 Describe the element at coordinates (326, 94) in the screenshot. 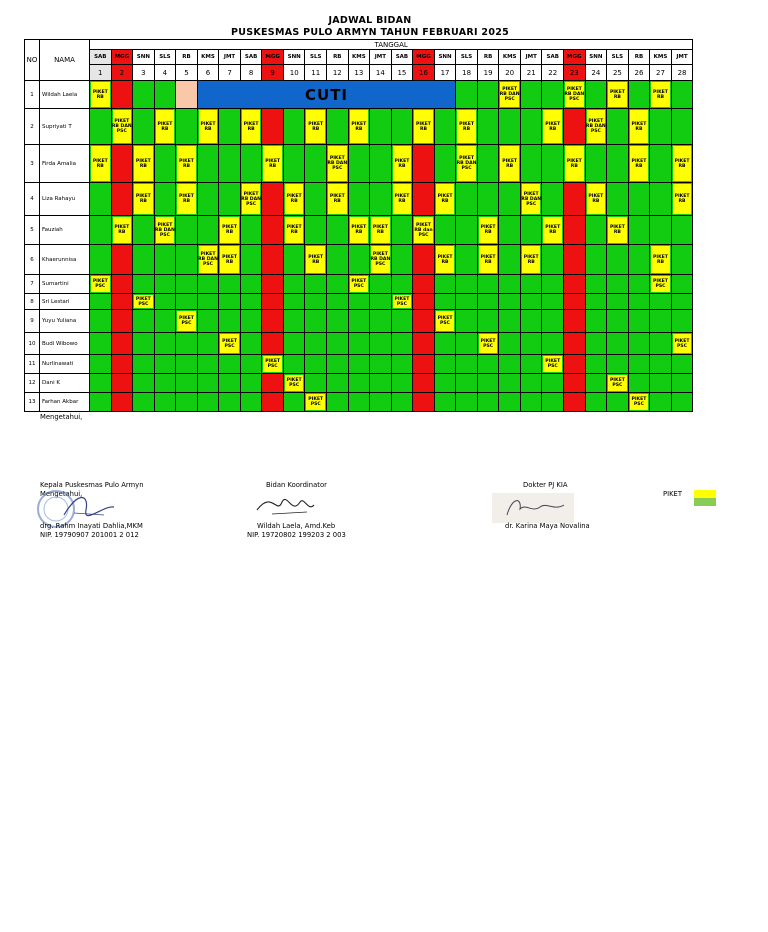

I see `cuti-block: CUTI` at that location.